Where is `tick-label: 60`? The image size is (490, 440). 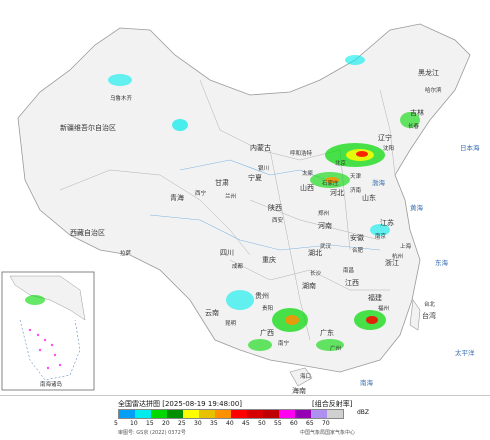 tick-label: 60 is located at coordinates (294, 423).